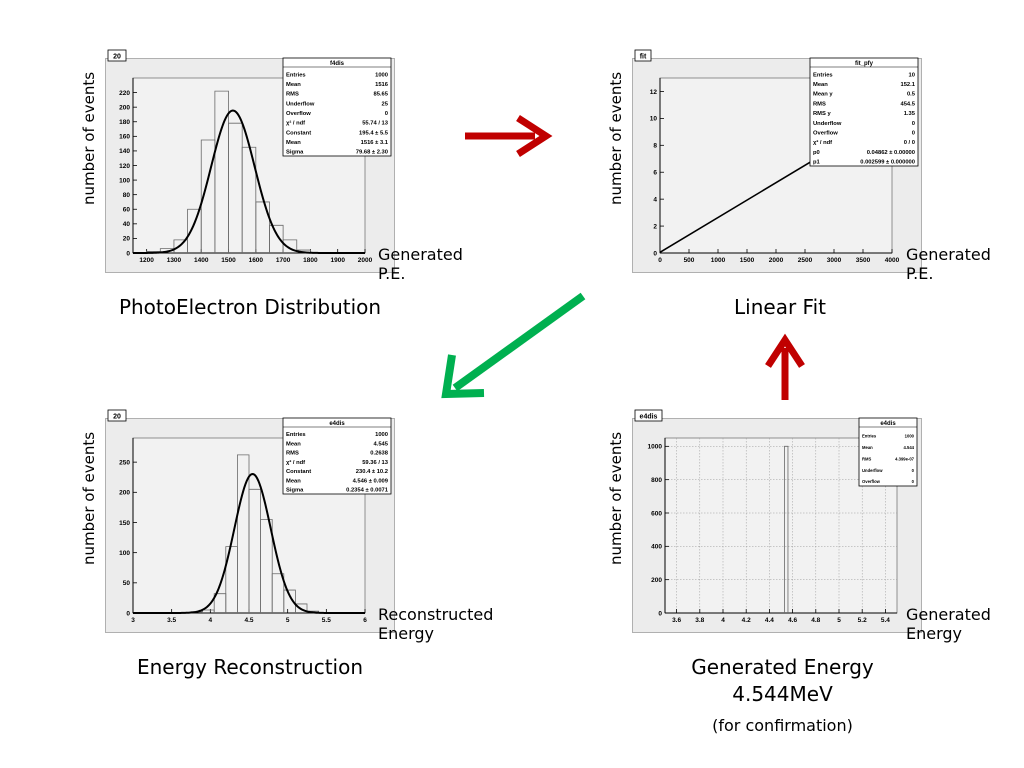 This screenshot has width=1024, height=768. I want to click on x-tick-label: 3.5, so click(171, 620).